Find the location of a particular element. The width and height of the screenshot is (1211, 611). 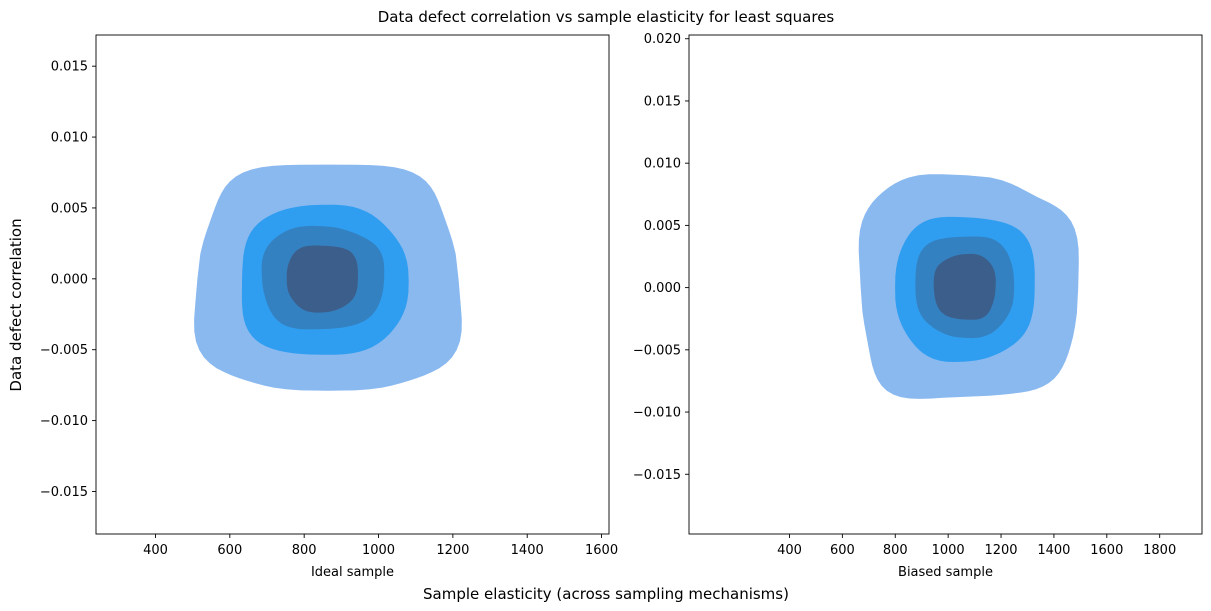

axis-x-label: Ideal sample is located at coordinates (352, 572).